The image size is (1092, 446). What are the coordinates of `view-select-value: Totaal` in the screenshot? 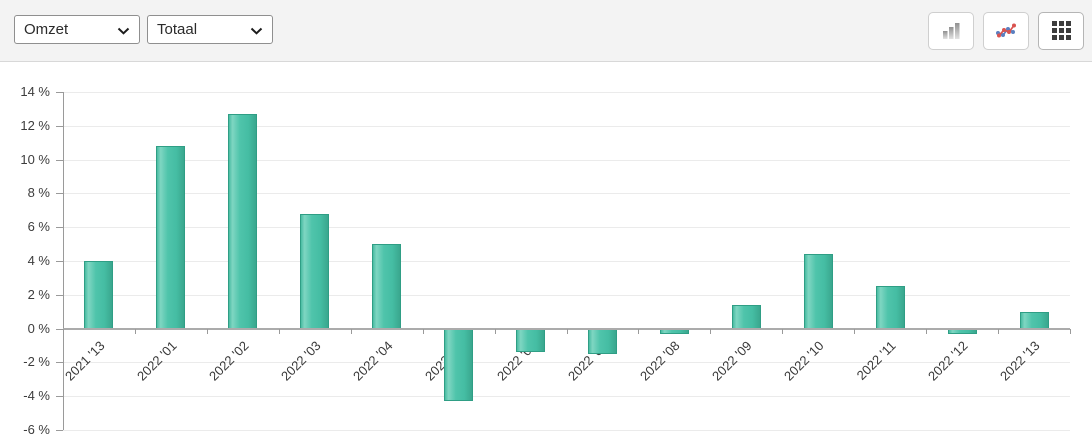 It's located at (177, 29).